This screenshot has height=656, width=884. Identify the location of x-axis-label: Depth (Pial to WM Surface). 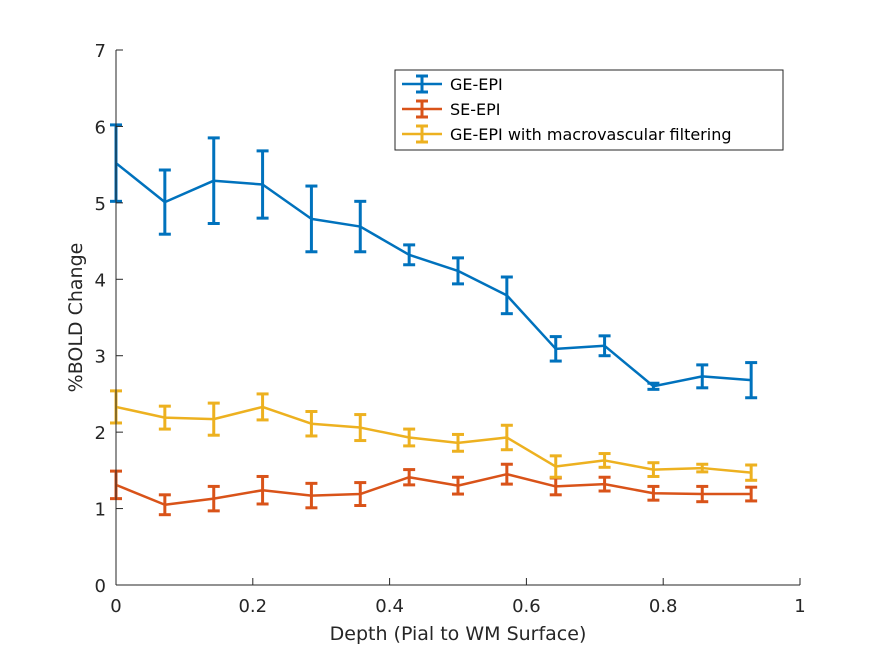
(458, 634).